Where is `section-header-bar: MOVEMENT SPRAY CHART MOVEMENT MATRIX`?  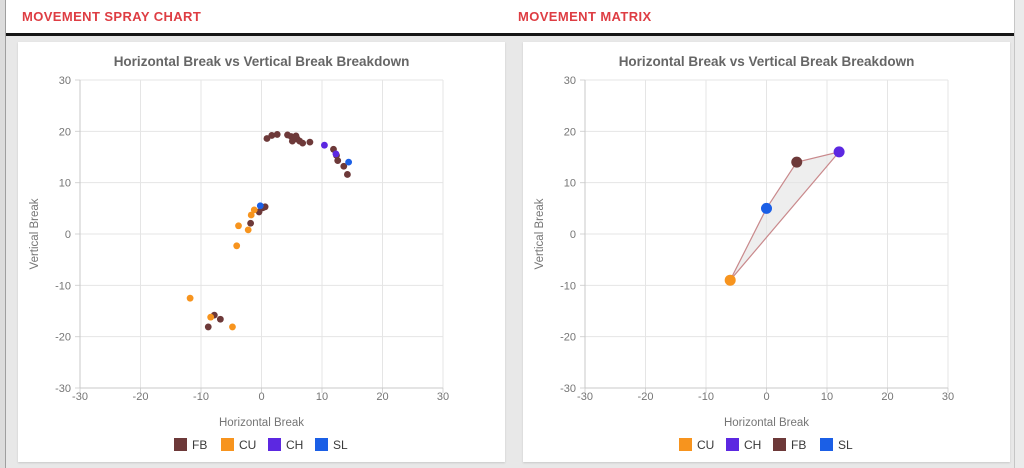
section-header-bar: MOVEMENT SPRAY CHART MOVEMENT MATRIX is located at coordinates (510, 16).